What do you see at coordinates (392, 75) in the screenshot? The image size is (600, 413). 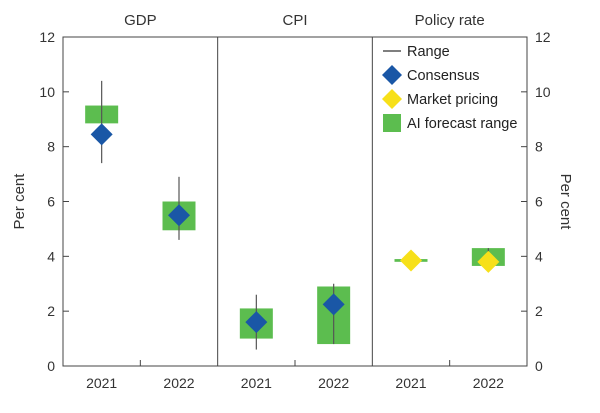 I see `legend-consensus-swatch` at bounding box center [392, 75].